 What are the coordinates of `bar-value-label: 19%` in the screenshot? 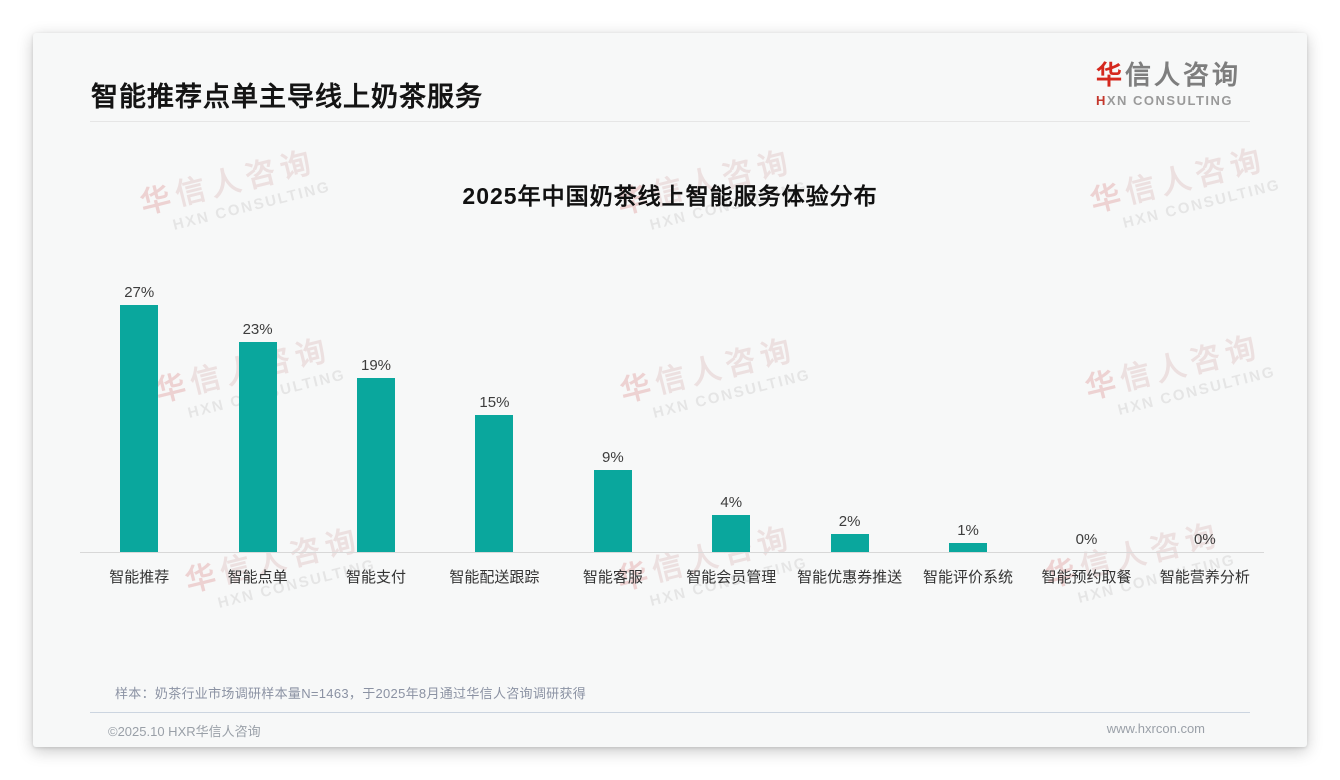 It's located at (376, 365).